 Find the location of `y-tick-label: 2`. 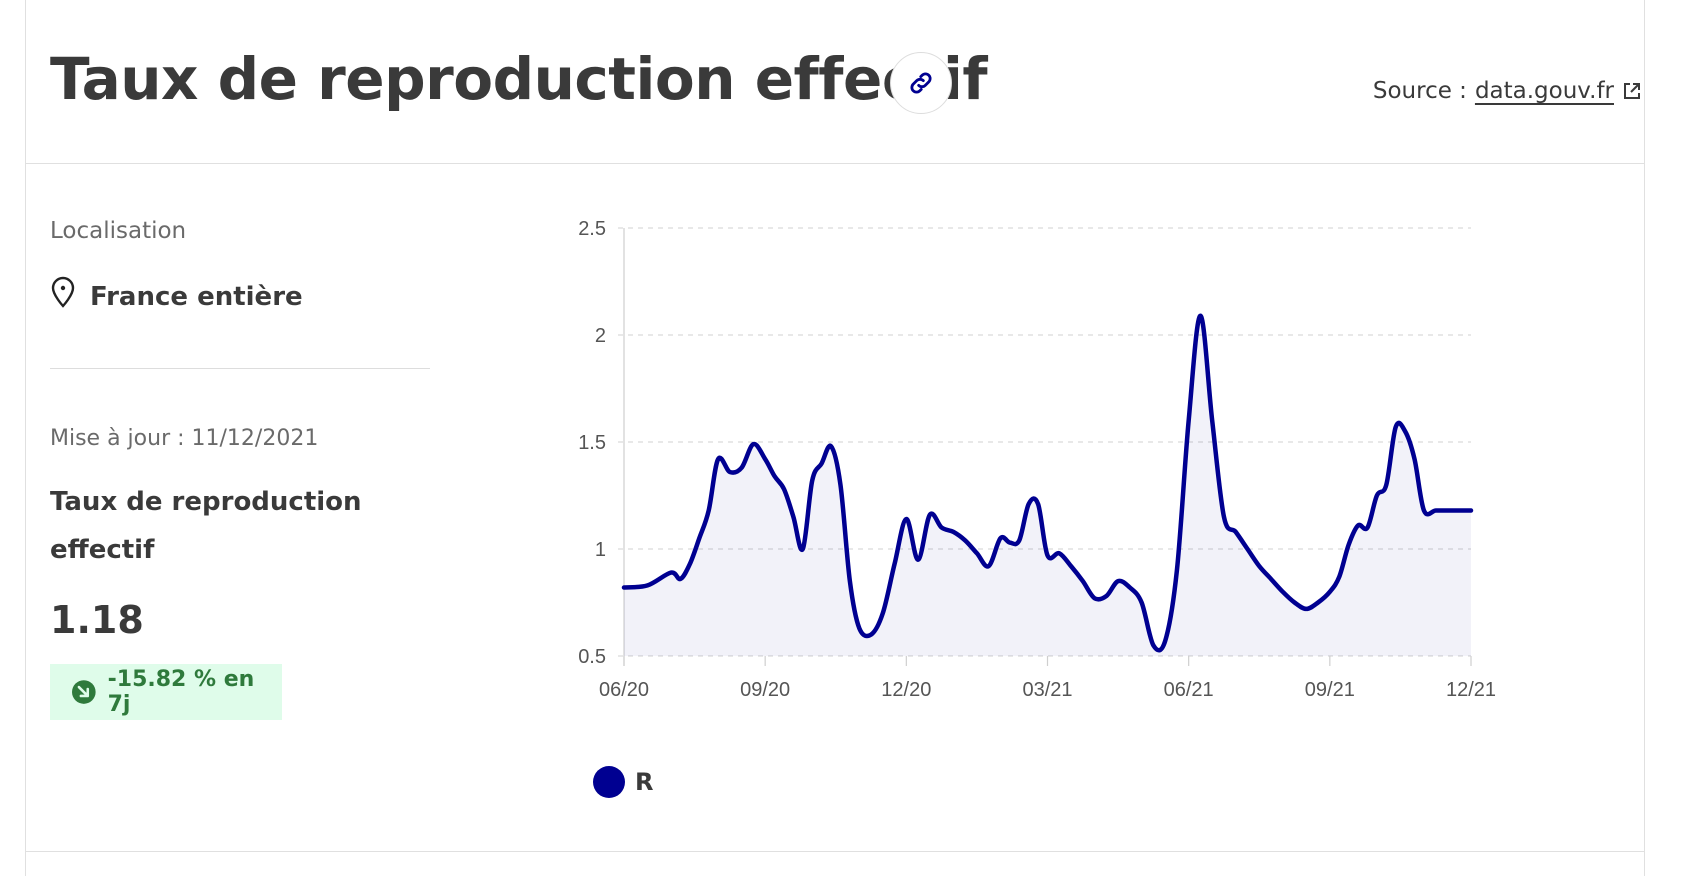

y-tick-label: 2 is located at coordinates (600, 336).